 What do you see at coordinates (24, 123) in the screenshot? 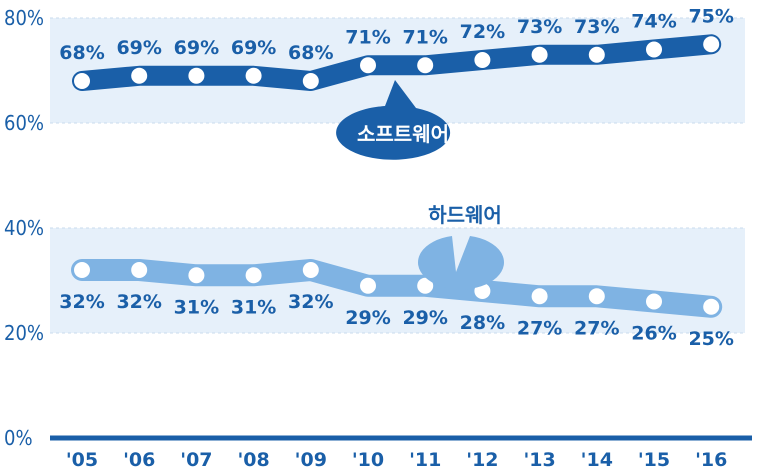
I see `y-tick-label: 60%` at bounding box center [24, 123].